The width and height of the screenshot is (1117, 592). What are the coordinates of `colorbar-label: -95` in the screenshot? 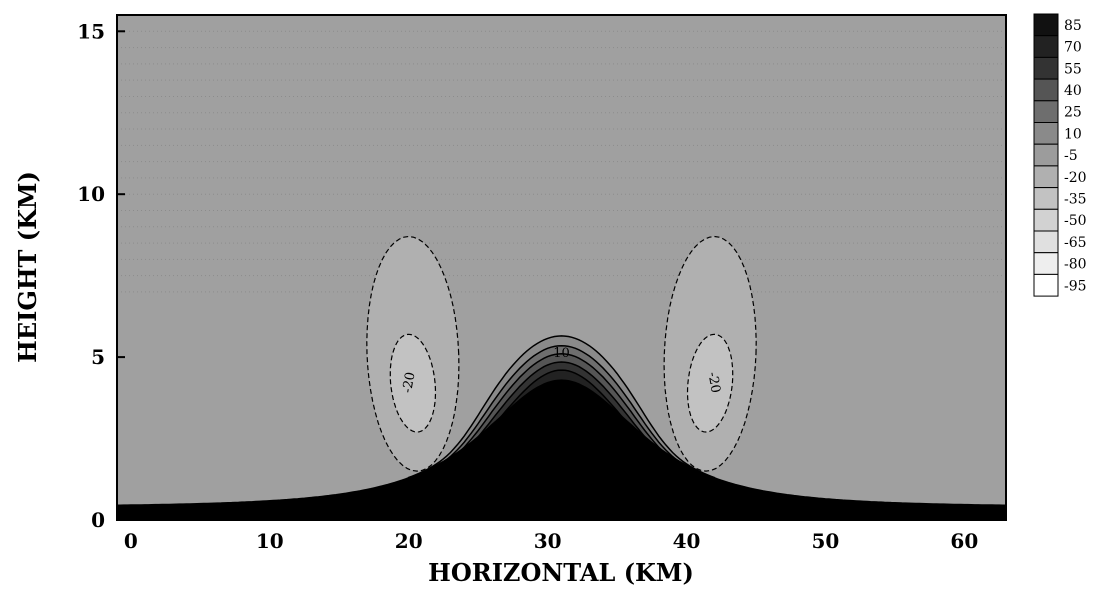 It's located at (1075, 286).